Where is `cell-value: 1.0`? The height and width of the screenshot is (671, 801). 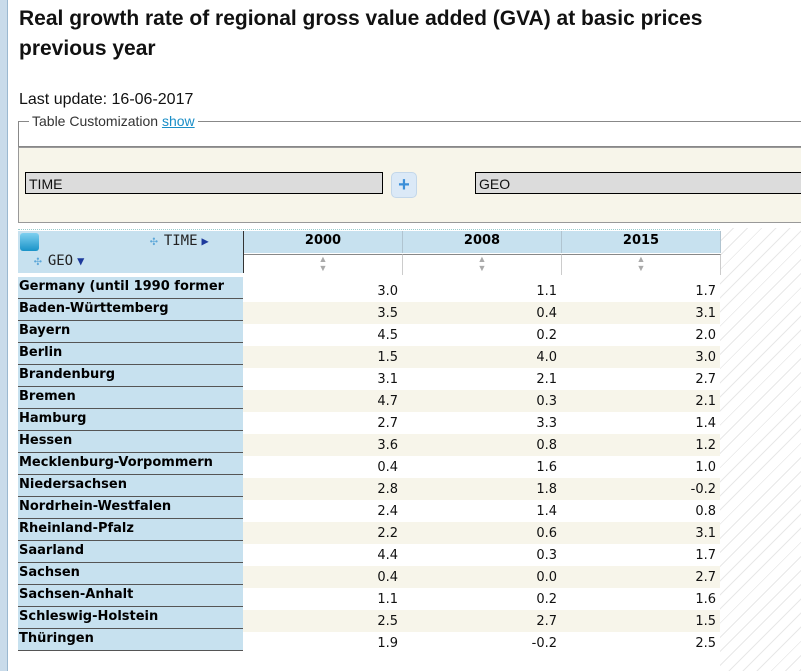
cell-value: 1.0 is located at coordinates (705, 467).